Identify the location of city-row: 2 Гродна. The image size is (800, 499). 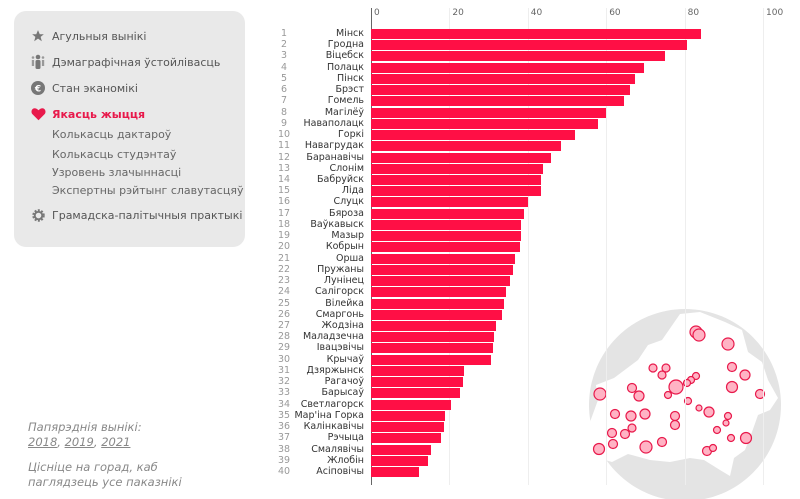
(400, 45).